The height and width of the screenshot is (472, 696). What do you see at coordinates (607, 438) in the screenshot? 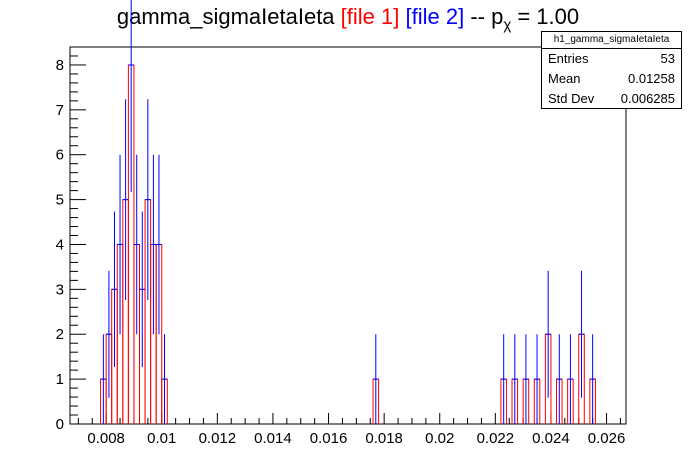
I see `x-tick-label: 0.026` at bounding box center [607, 438].